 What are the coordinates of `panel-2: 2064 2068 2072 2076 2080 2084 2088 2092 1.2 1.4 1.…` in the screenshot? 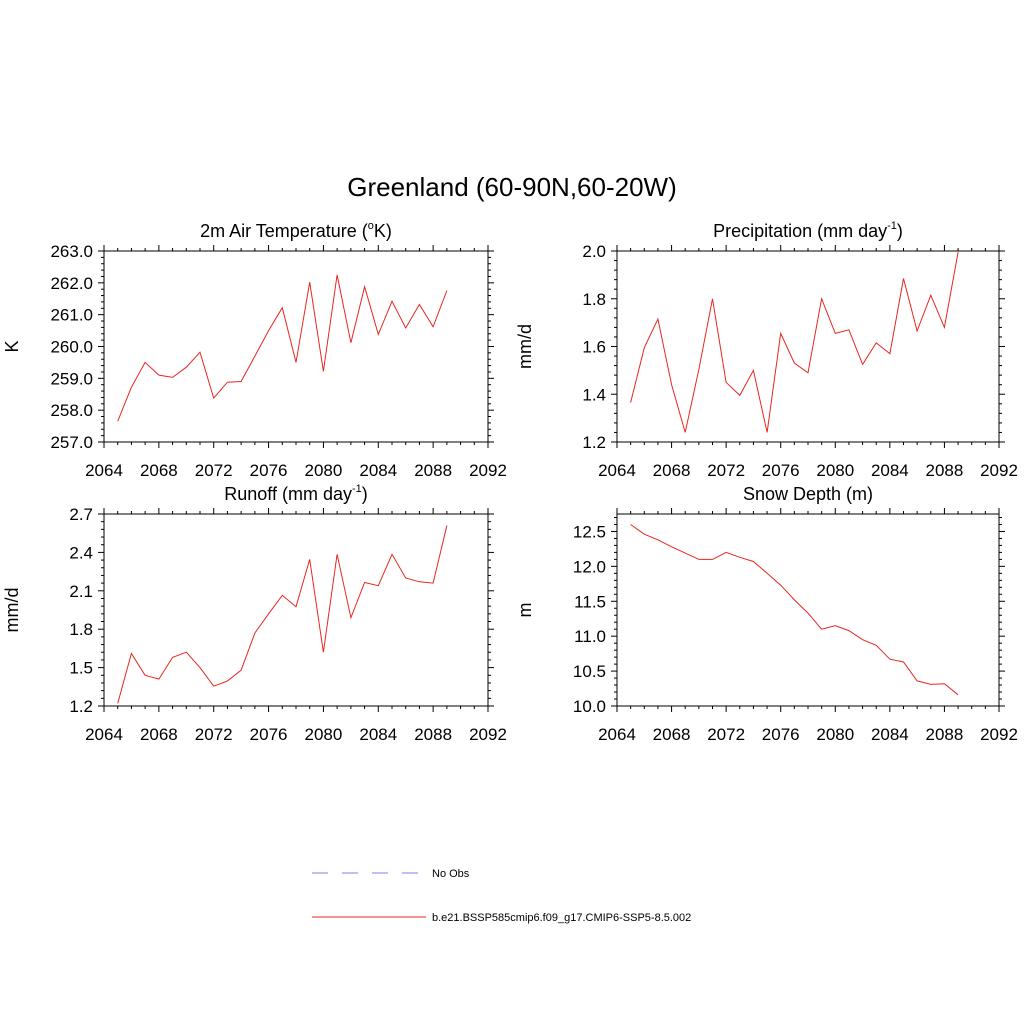 It's located at (766, 350).